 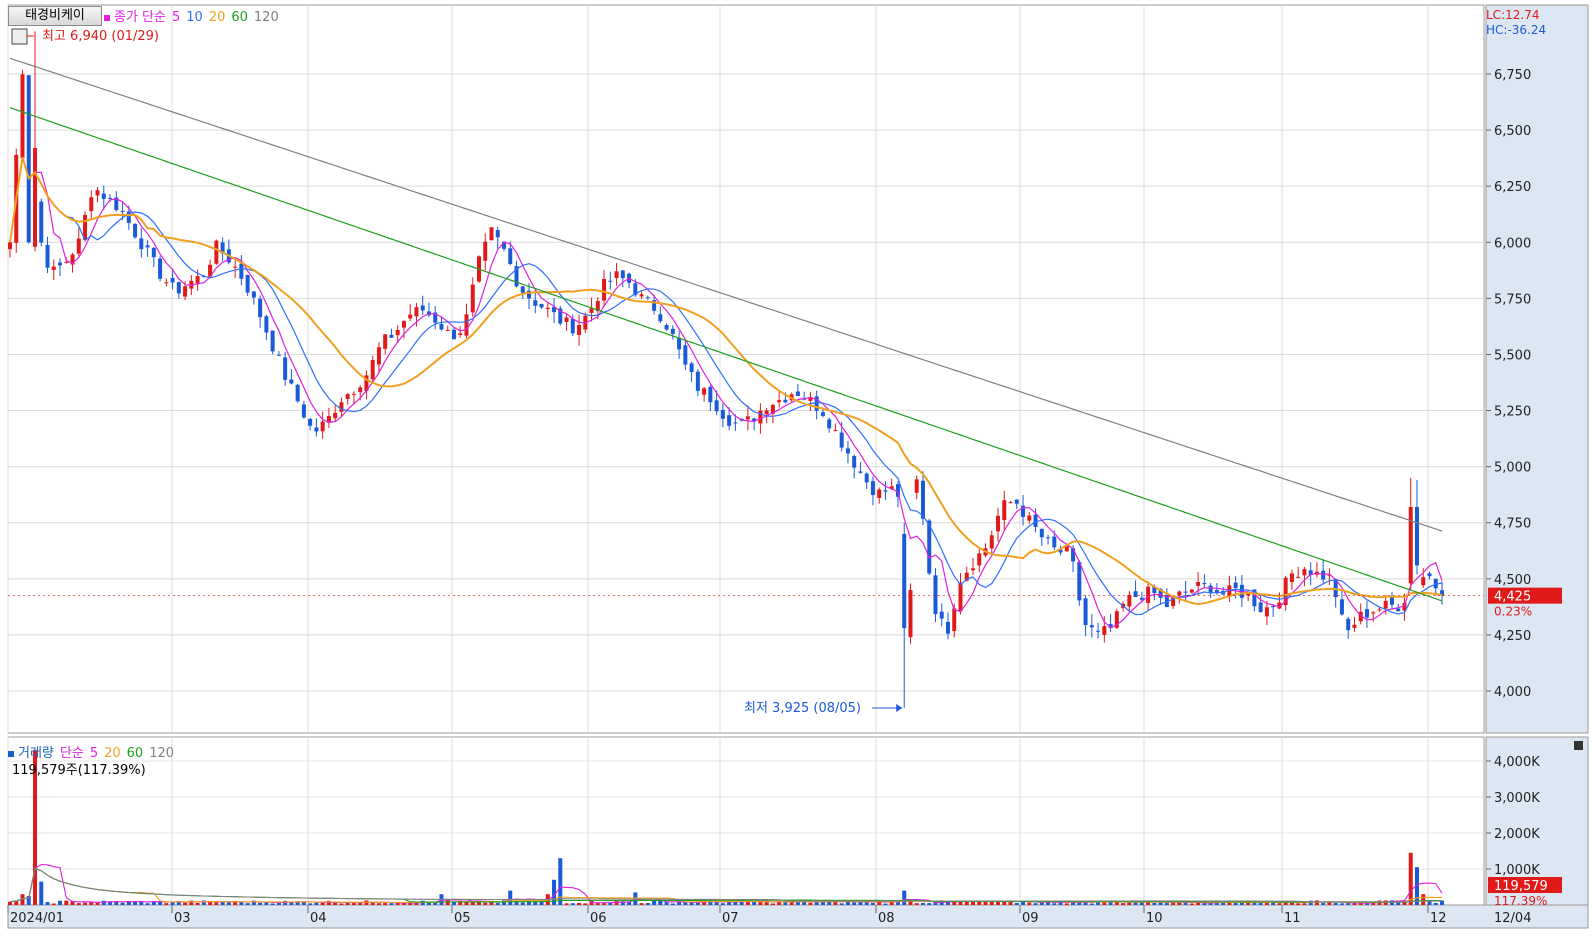 What do you see at coordinates (1512, 597) in the screenshot?
I see `current-price-label: 4,425` at bounding box center [1512, 597].